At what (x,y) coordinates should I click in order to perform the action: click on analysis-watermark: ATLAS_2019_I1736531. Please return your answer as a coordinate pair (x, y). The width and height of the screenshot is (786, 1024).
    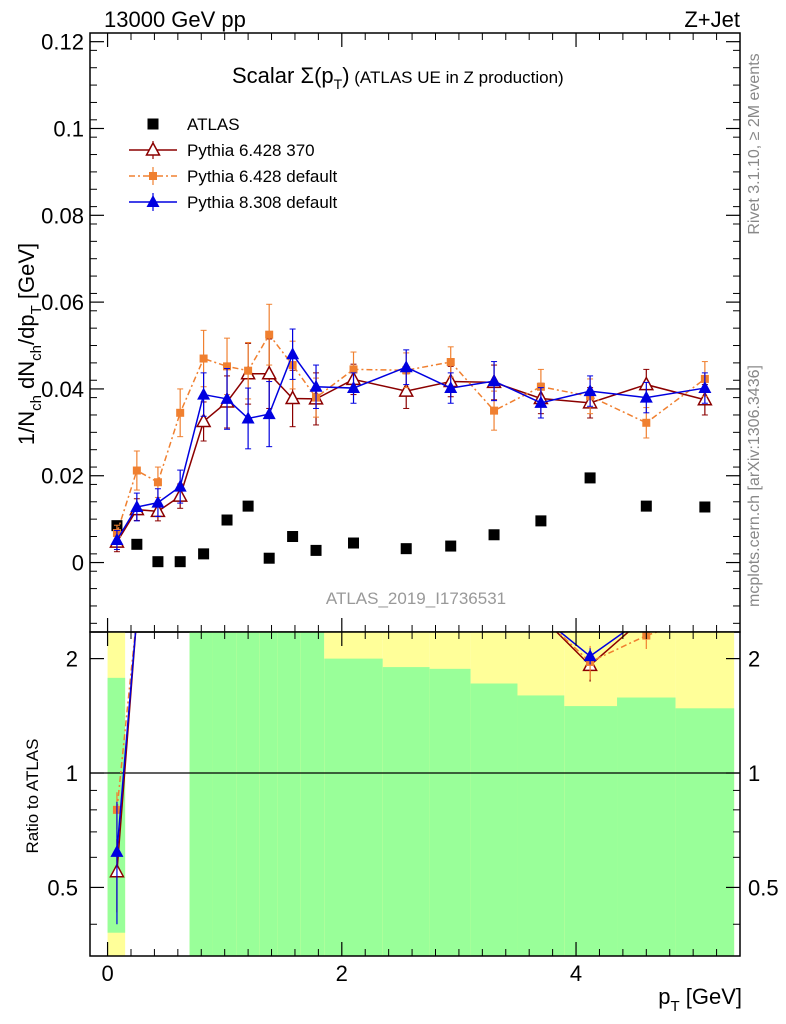
    Looking at the image, I should click on (416, 598).